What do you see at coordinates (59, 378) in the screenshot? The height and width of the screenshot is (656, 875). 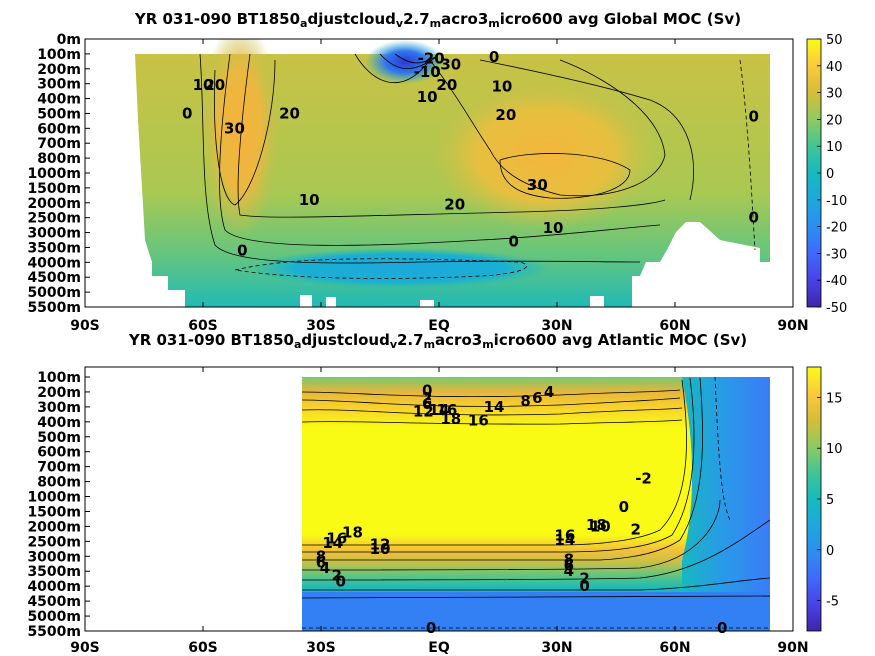 I see `atlantic-y-tick-label: 100m` at bounding box center [59, 378].